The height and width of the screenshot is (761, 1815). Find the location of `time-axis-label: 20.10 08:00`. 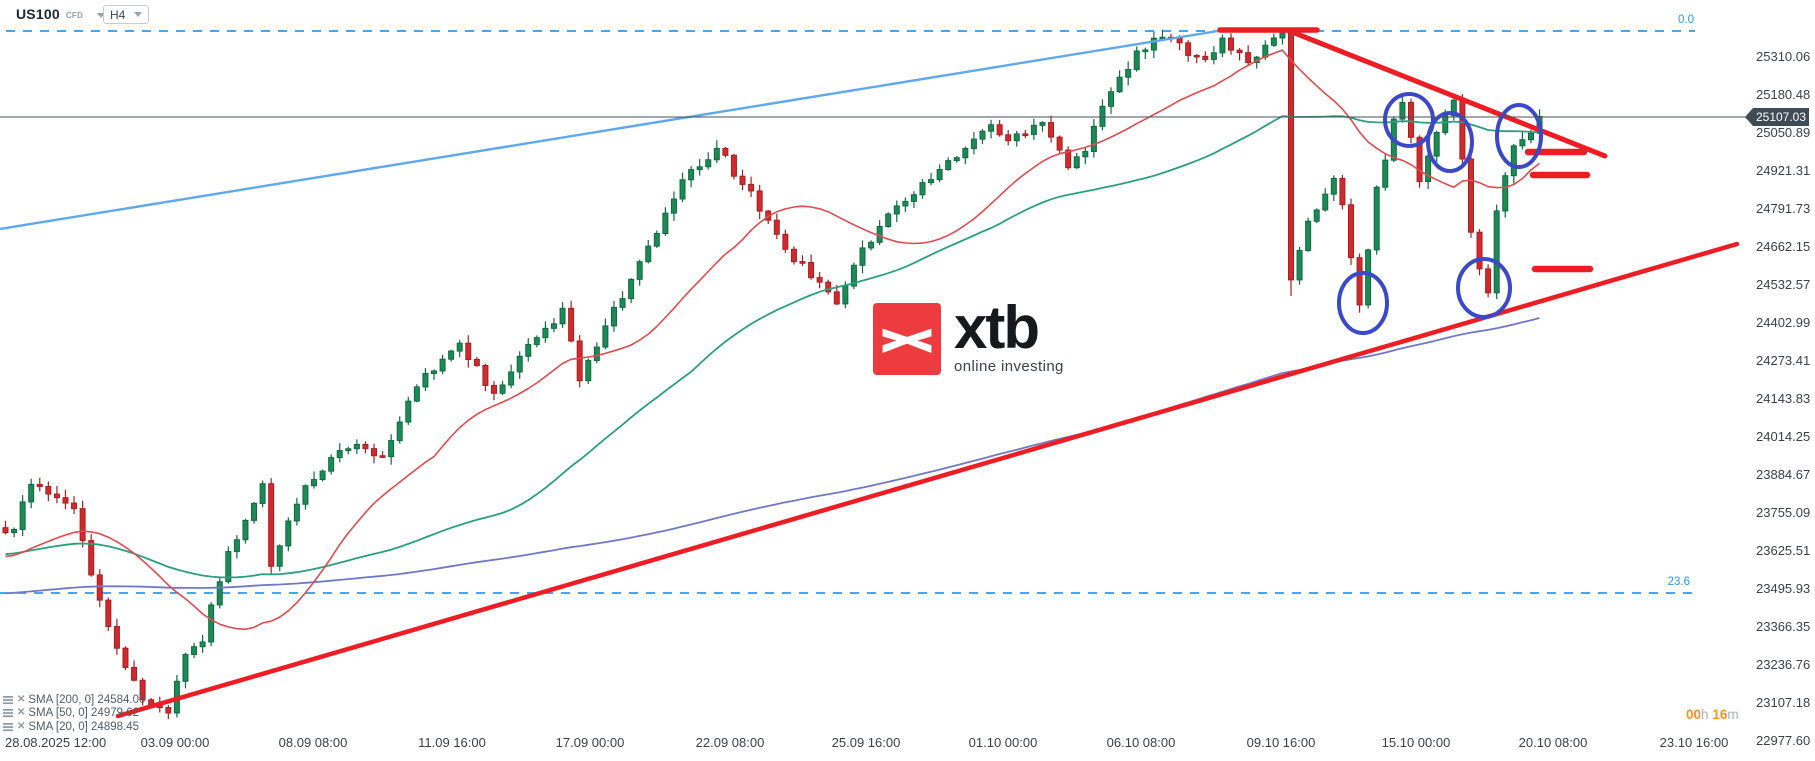

time-axis-label: 20.10 08:00 is located at coordinates (1553, 742).